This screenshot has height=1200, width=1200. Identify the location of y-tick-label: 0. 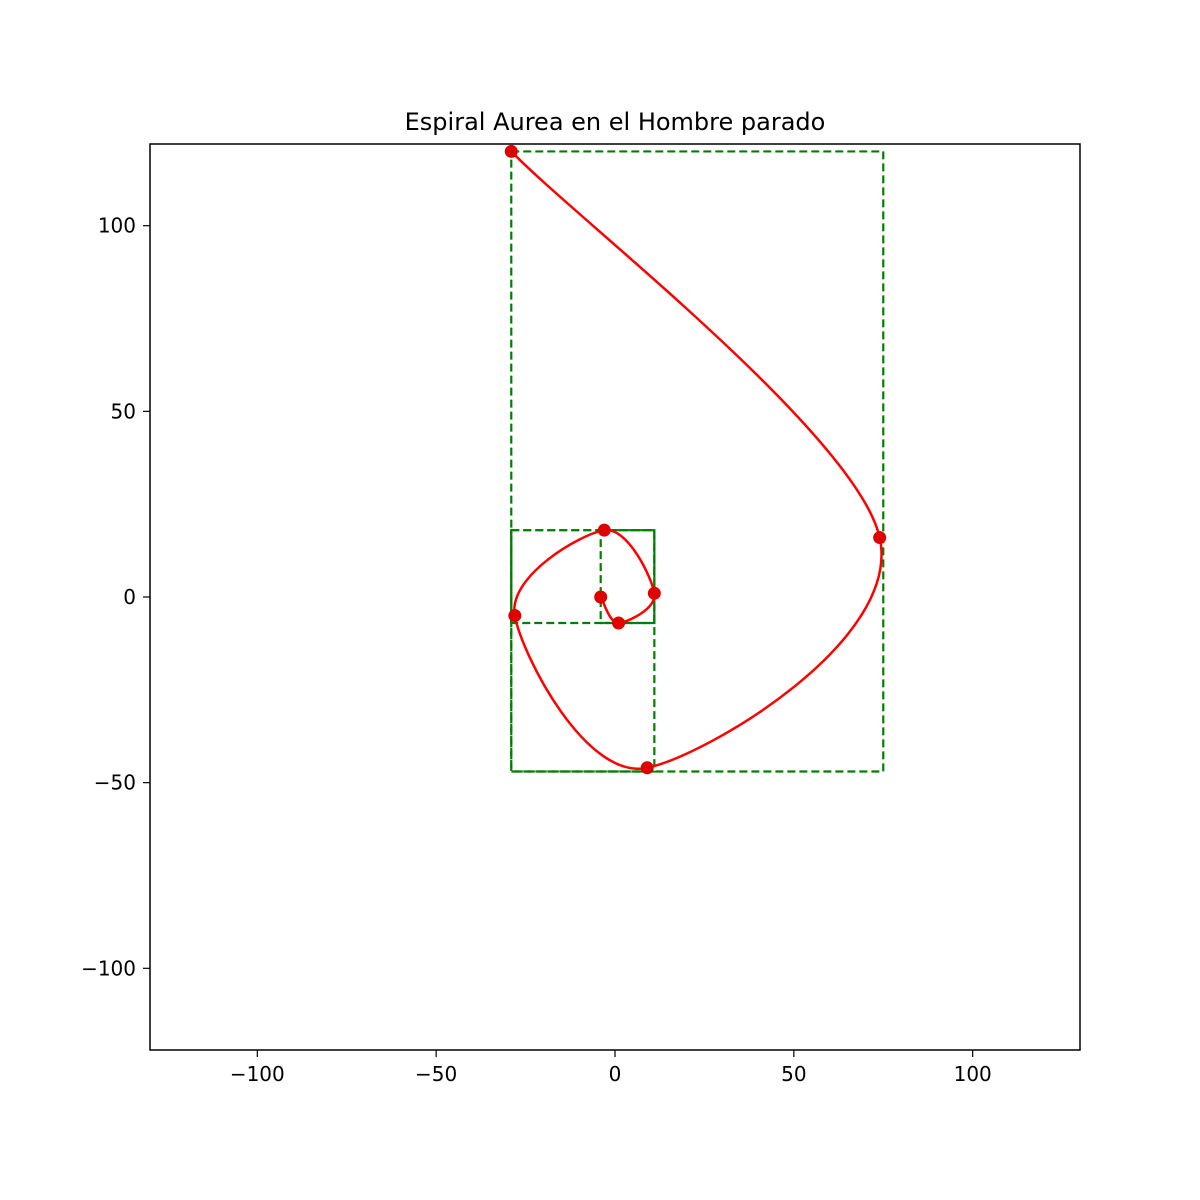
(129, 597).